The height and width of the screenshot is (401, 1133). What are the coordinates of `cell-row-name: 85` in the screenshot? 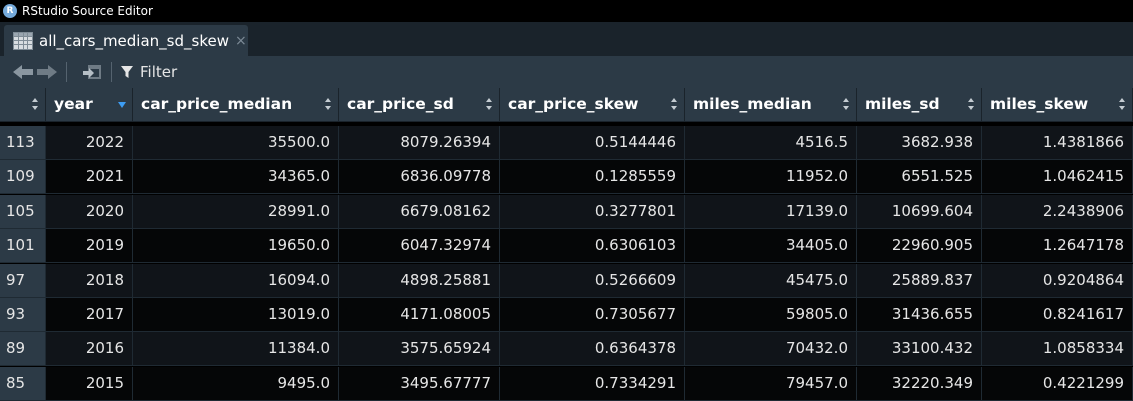 It's located at (23, 383).